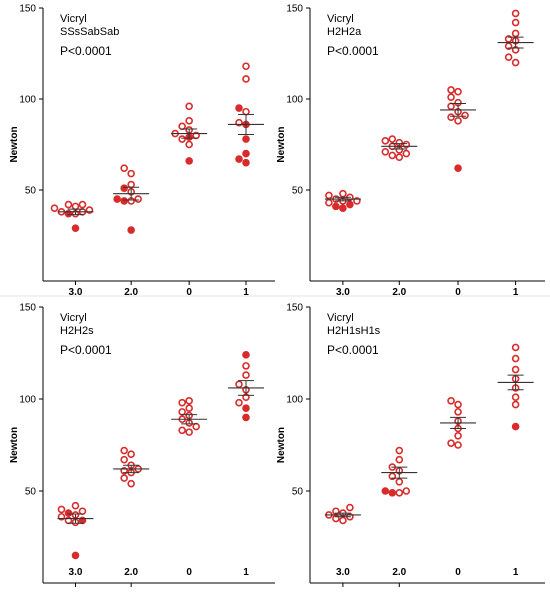  Describe the element at coordinates (77, 331) in the screenshot. I see `chart-title-line2: H2H2s` at that location.